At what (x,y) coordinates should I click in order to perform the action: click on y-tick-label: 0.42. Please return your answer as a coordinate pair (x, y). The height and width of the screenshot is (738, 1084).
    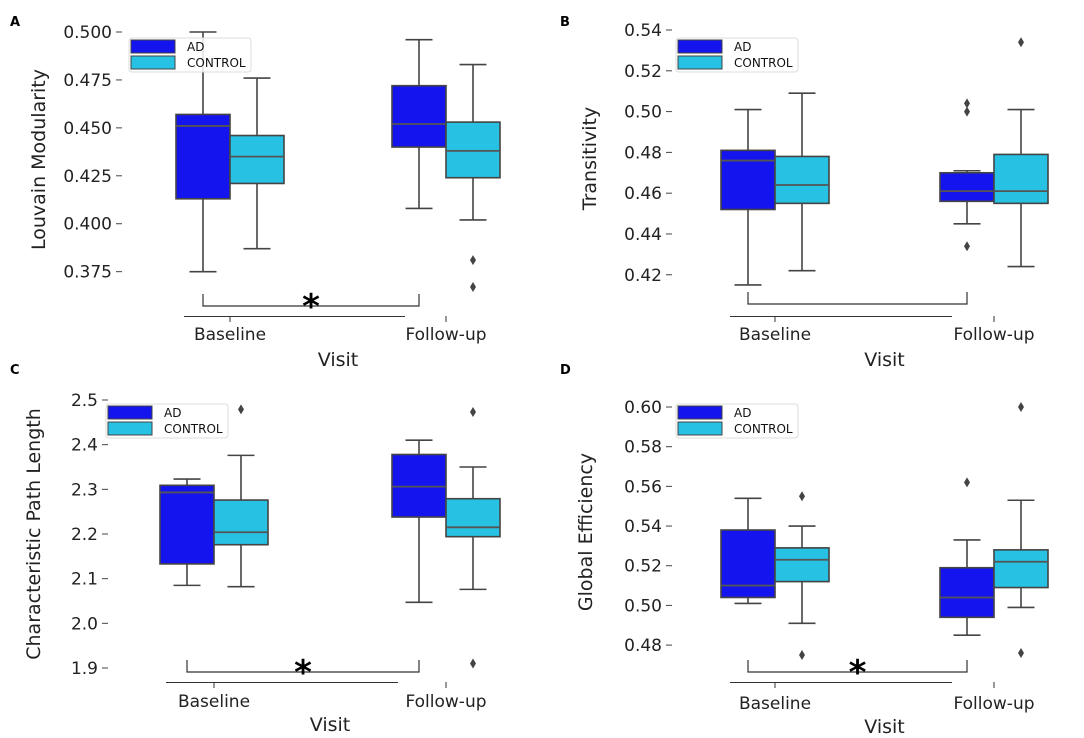
    Looking at the image, I should click on (643, 276).